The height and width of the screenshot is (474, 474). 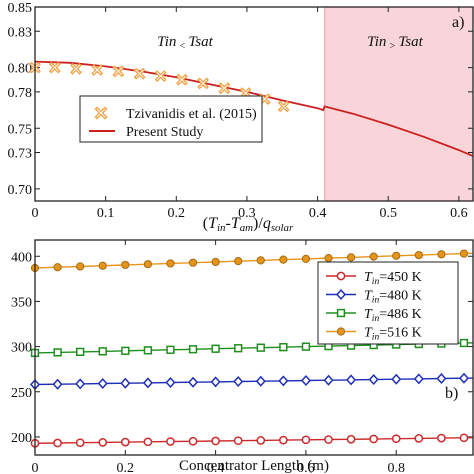 I want to click on legend-label-0: Tin=450 K, so click(x=393, y=278).